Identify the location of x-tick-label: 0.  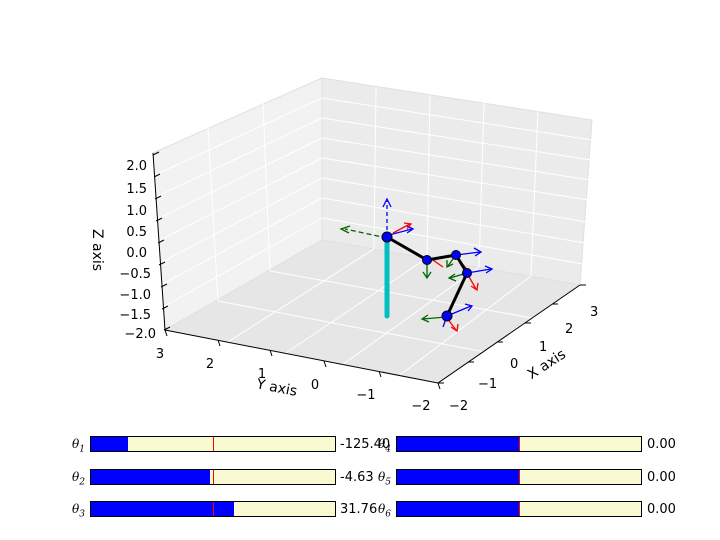
(514, 364).